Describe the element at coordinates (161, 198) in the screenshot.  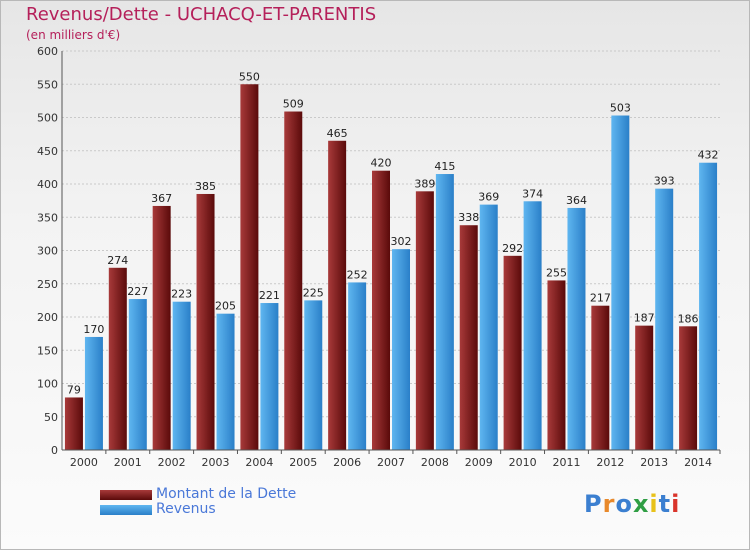
I see `data-label-dette: 367` at that location.